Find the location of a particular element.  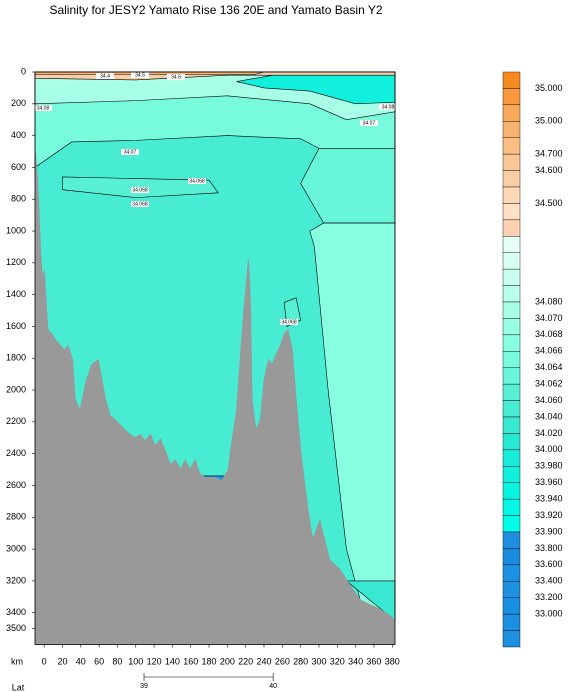

colorbar-label: 33.400 is located at coordinates (549, 581).